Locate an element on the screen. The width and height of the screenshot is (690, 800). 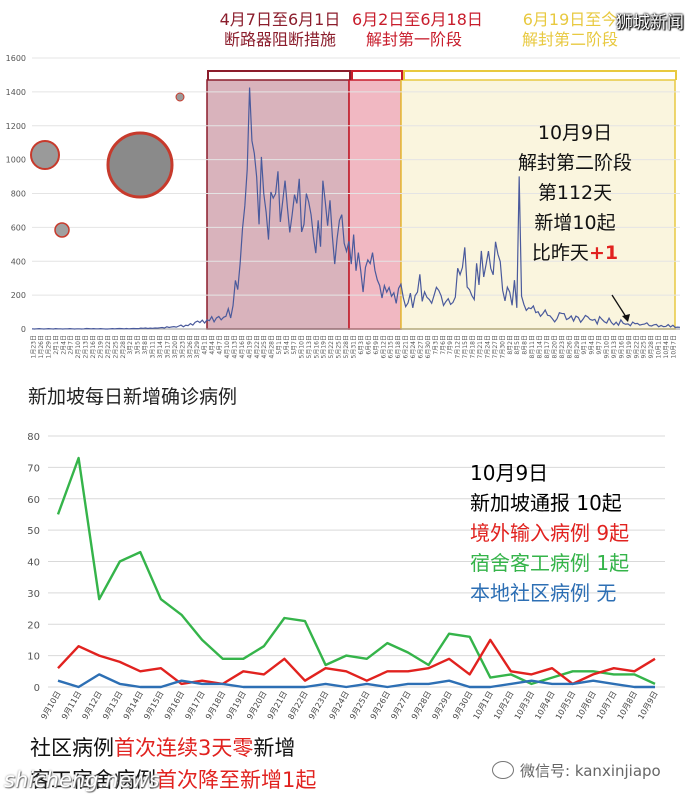
top-x-tick: 7月27日 is located at coordinates (495, 346).